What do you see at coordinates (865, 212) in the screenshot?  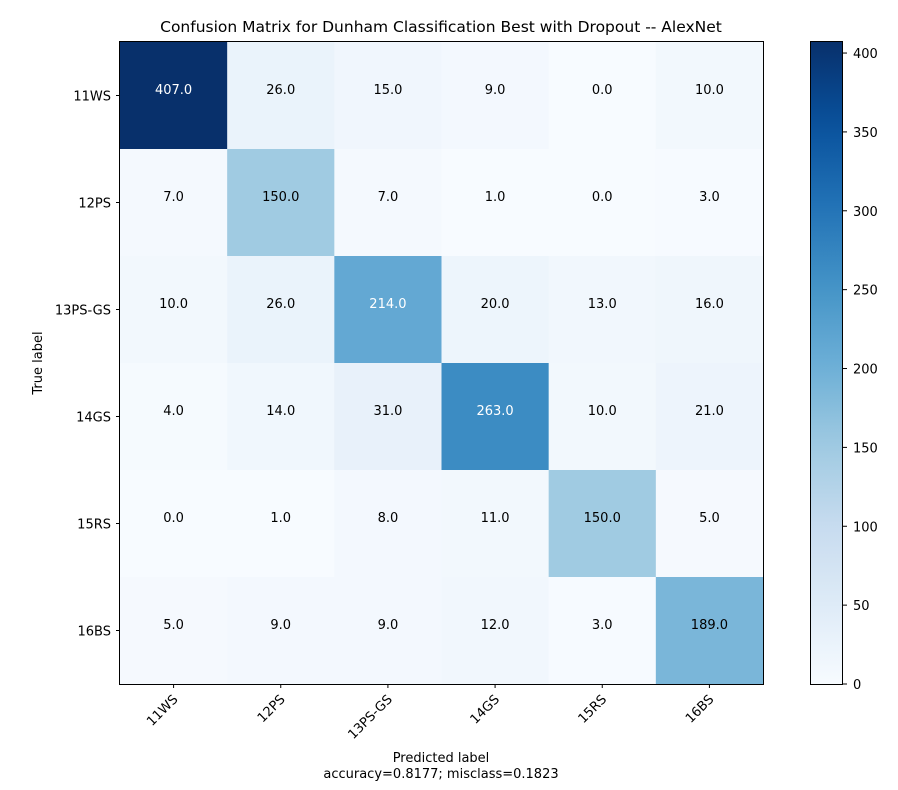 I see `colorbar-tick-label: 300` at bounding box center [865, 212].